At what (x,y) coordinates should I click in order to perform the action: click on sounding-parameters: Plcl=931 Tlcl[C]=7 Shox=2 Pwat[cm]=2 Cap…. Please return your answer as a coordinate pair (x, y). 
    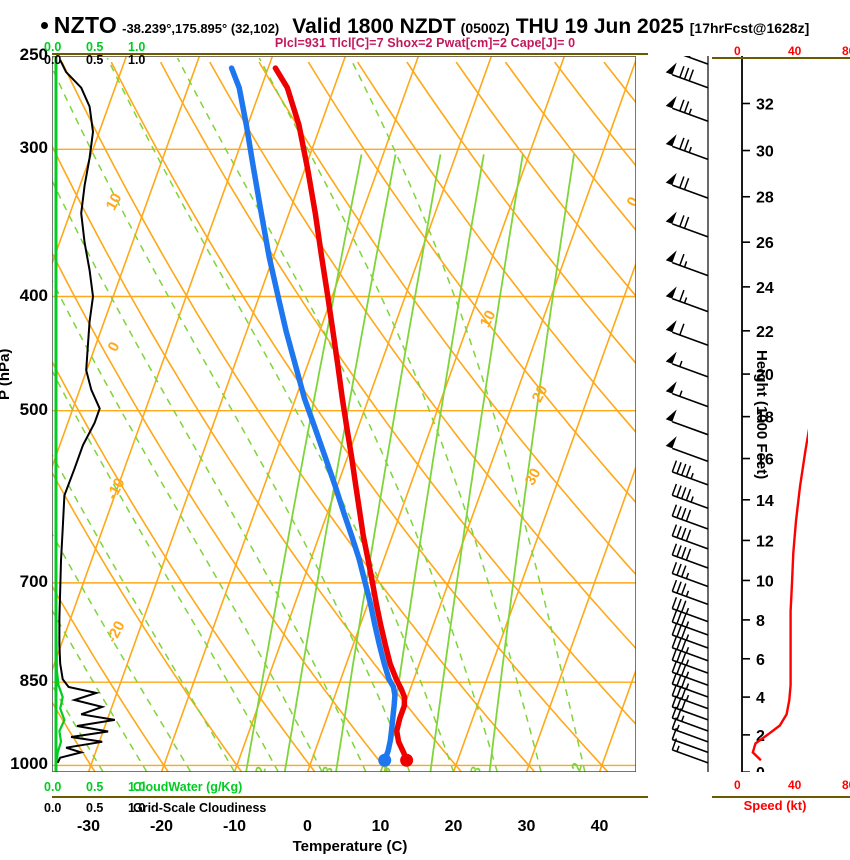
    Looking at the image, I should click on (425, 43).